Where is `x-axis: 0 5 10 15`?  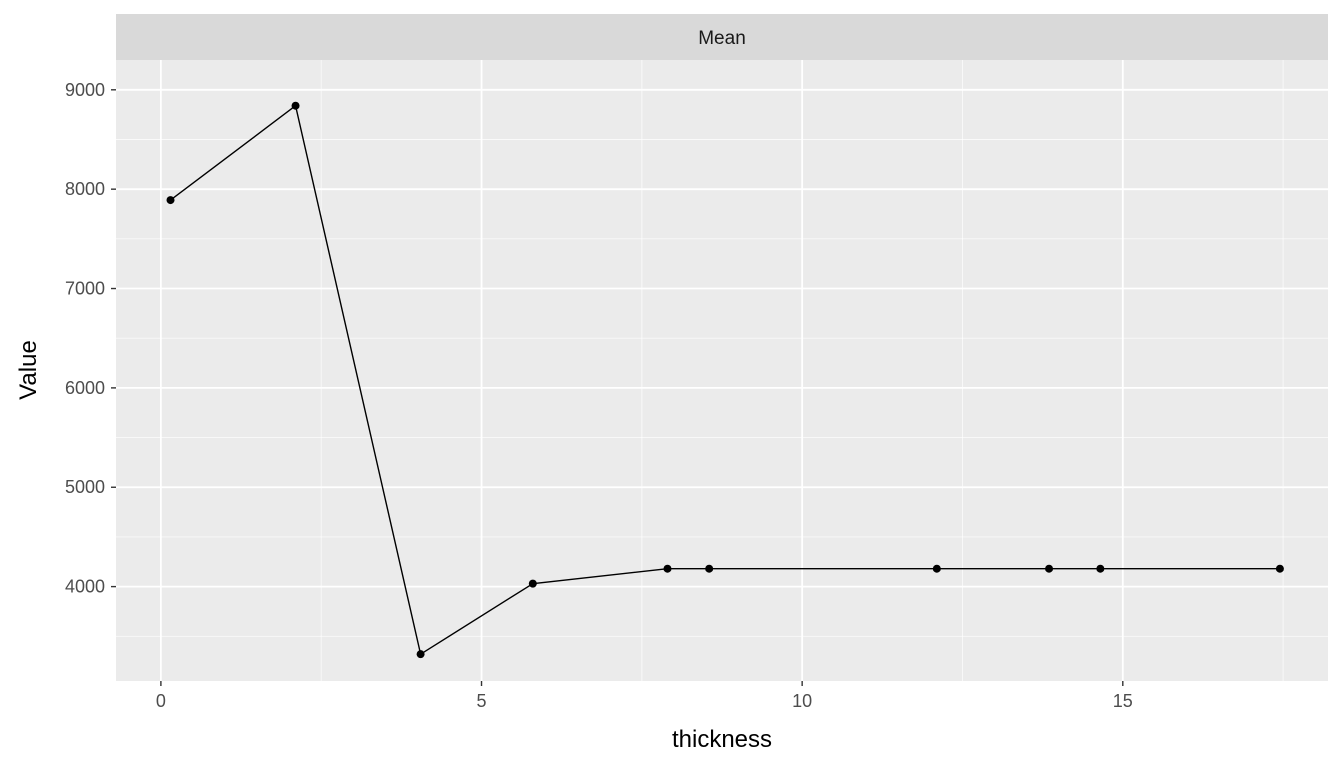
x-axis: 0 5 10 15 is located at coordinates (644, 696).